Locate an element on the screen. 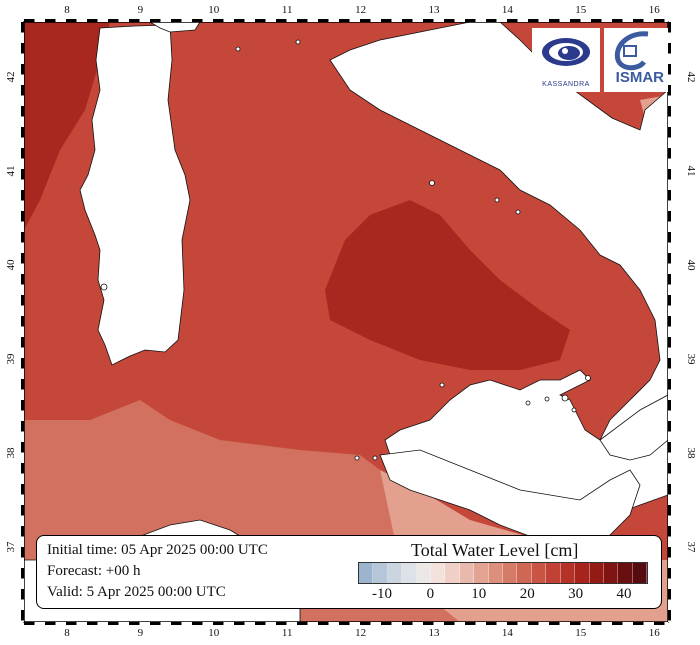 Image resolution: width=700 pixels, height=645 pixels. forecast-step: Forecast: +00 h is located at coordinates (94, 571).